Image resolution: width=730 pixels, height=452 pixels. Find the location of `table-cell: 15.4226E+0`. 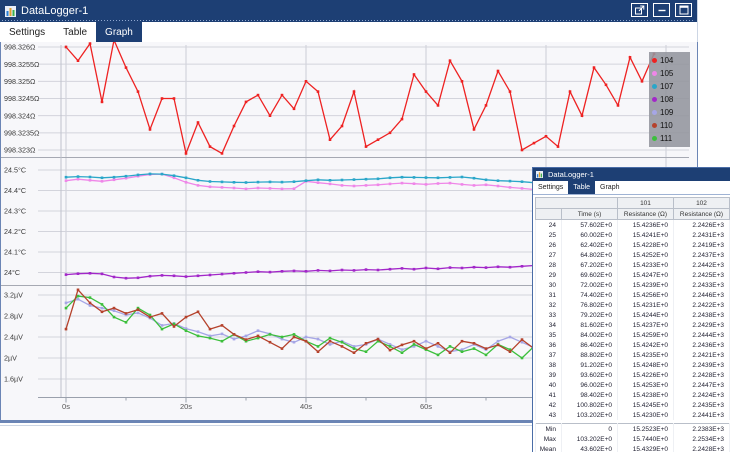

table-cell: 15.4226E+0 is located at coordinates (645, 375).